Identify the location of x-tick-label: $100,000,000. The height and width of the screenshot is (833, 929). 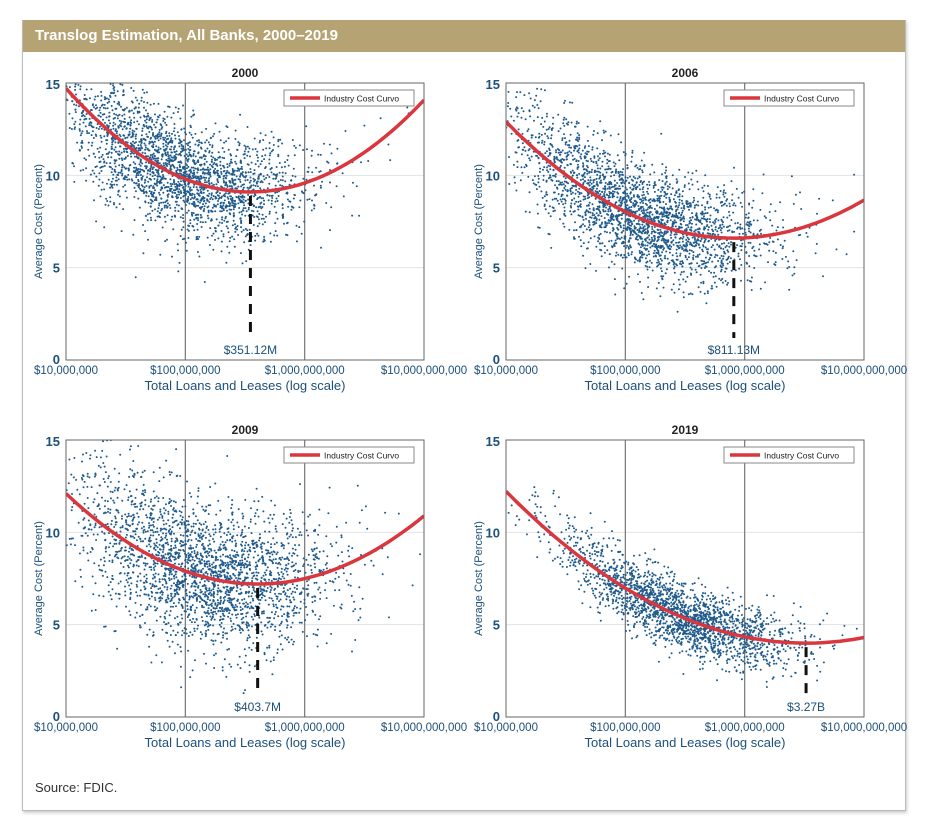
(185, 371).